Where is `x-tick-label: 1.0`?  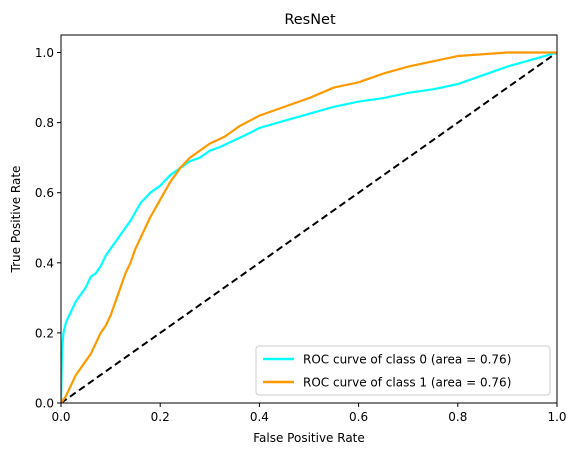
x-tick-label: 1.0 is located at coordinates (556, 417).